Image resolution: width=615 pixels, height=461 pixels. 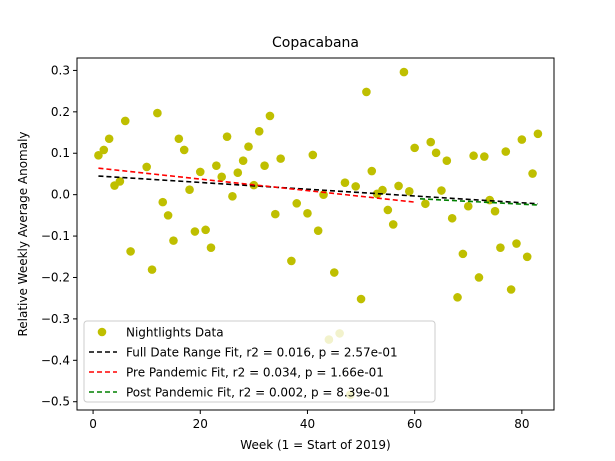 What do you see at coordinates (175, 333) in the screenshot?
I see `legend-entry-nightlights: Nightlights Data` at bounding box center [175, 333].